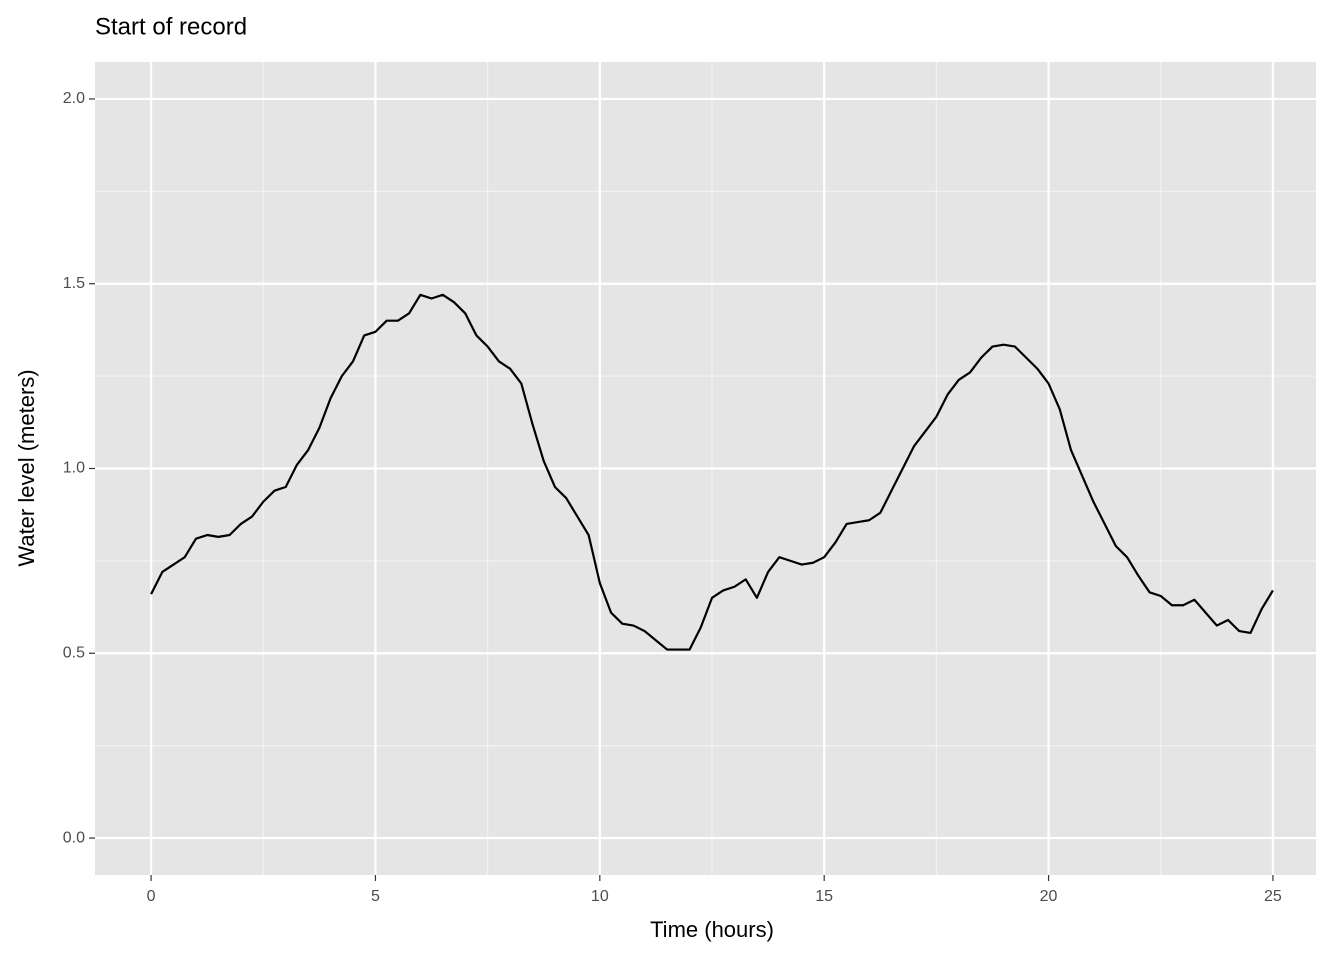 The height and width of the screenshot is (960, 1344). What do you see at coordinates (74, 837) in the screenshot?
I see `y-tick-label: 0.0` at bounding box center [74, 837].